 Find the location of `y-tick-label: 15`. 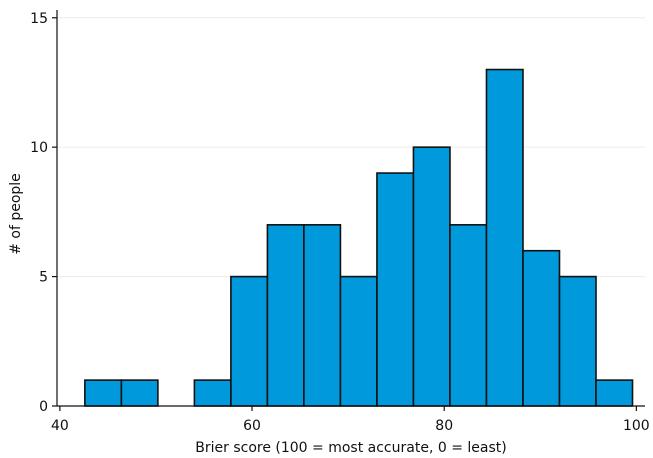

y-tick-label: 15 is located at coordinates (39, 19).